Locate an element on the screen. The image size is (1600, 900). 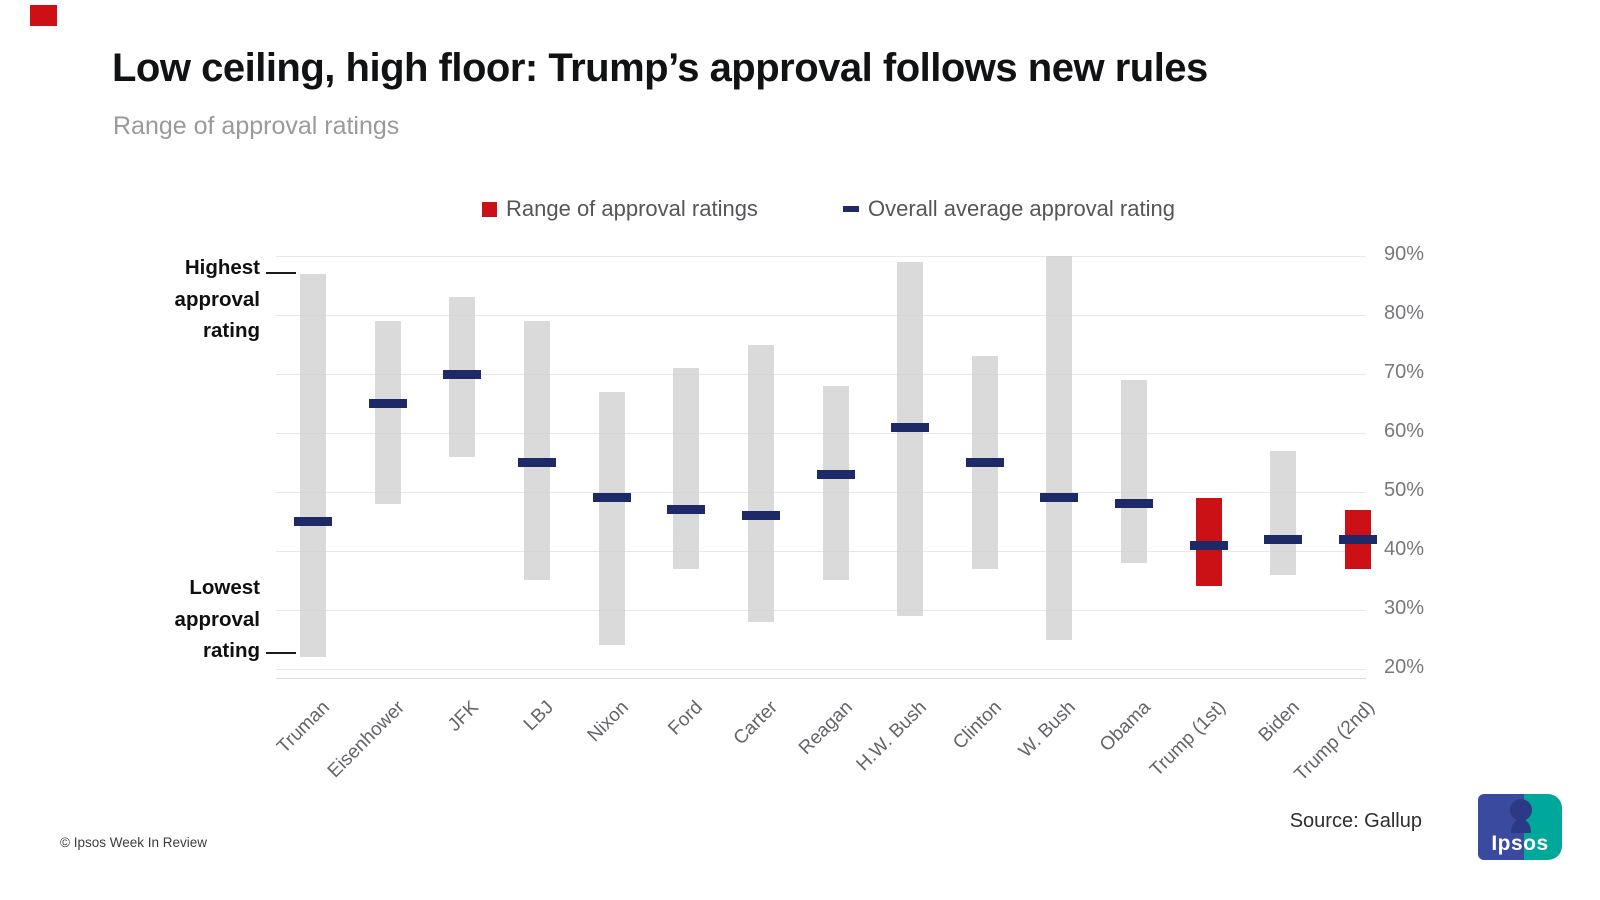
gridline-40pct is located at coordinates (821, 551).